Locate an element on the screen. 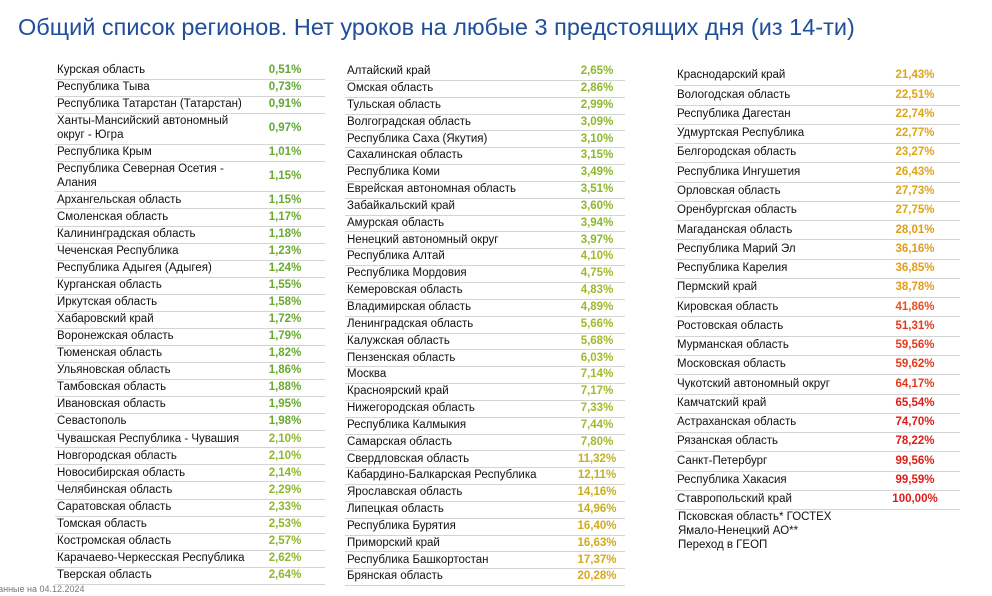 The height and width of the screenshot is (596, 992). region-name: Чеченская Республика is located at coordinates (118, 250).